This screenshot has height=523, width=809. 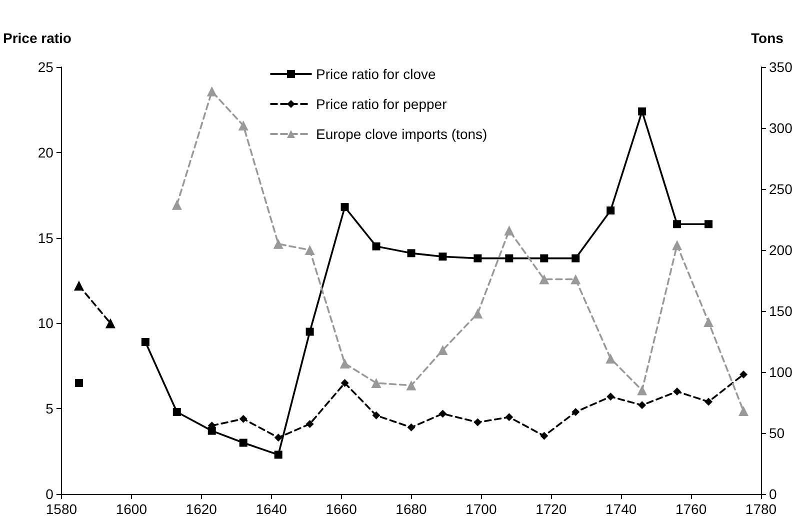 I want to click on y2-tick-label: 0, so click(x=773, y=494).